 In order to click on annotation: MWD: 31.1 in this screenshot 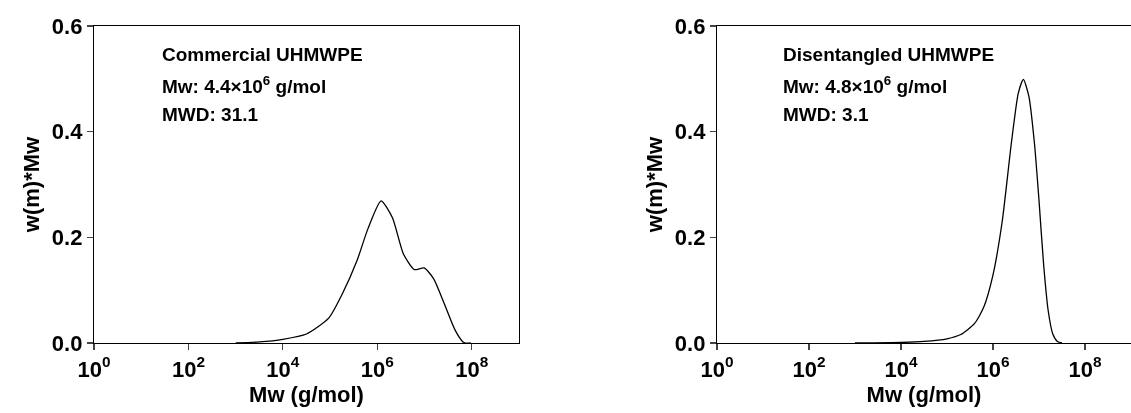, I will do `click(210, 114)`.